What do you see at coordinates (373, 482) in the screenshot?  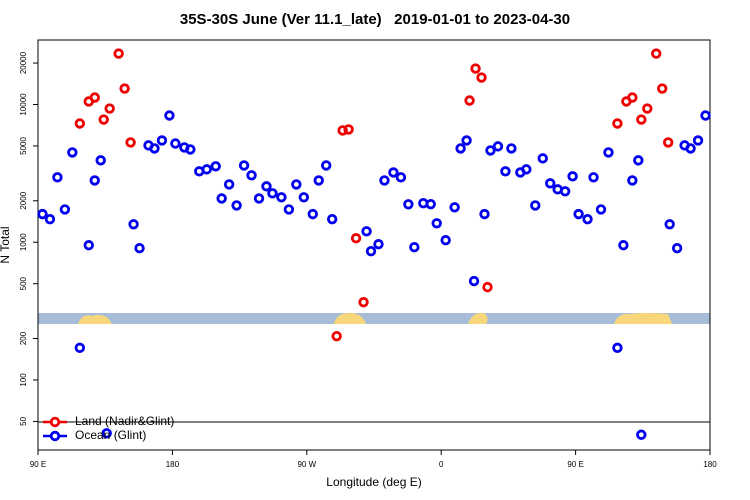 I see `x-axis-label: Longitude (deg E)` at bounding box center [373, 482].